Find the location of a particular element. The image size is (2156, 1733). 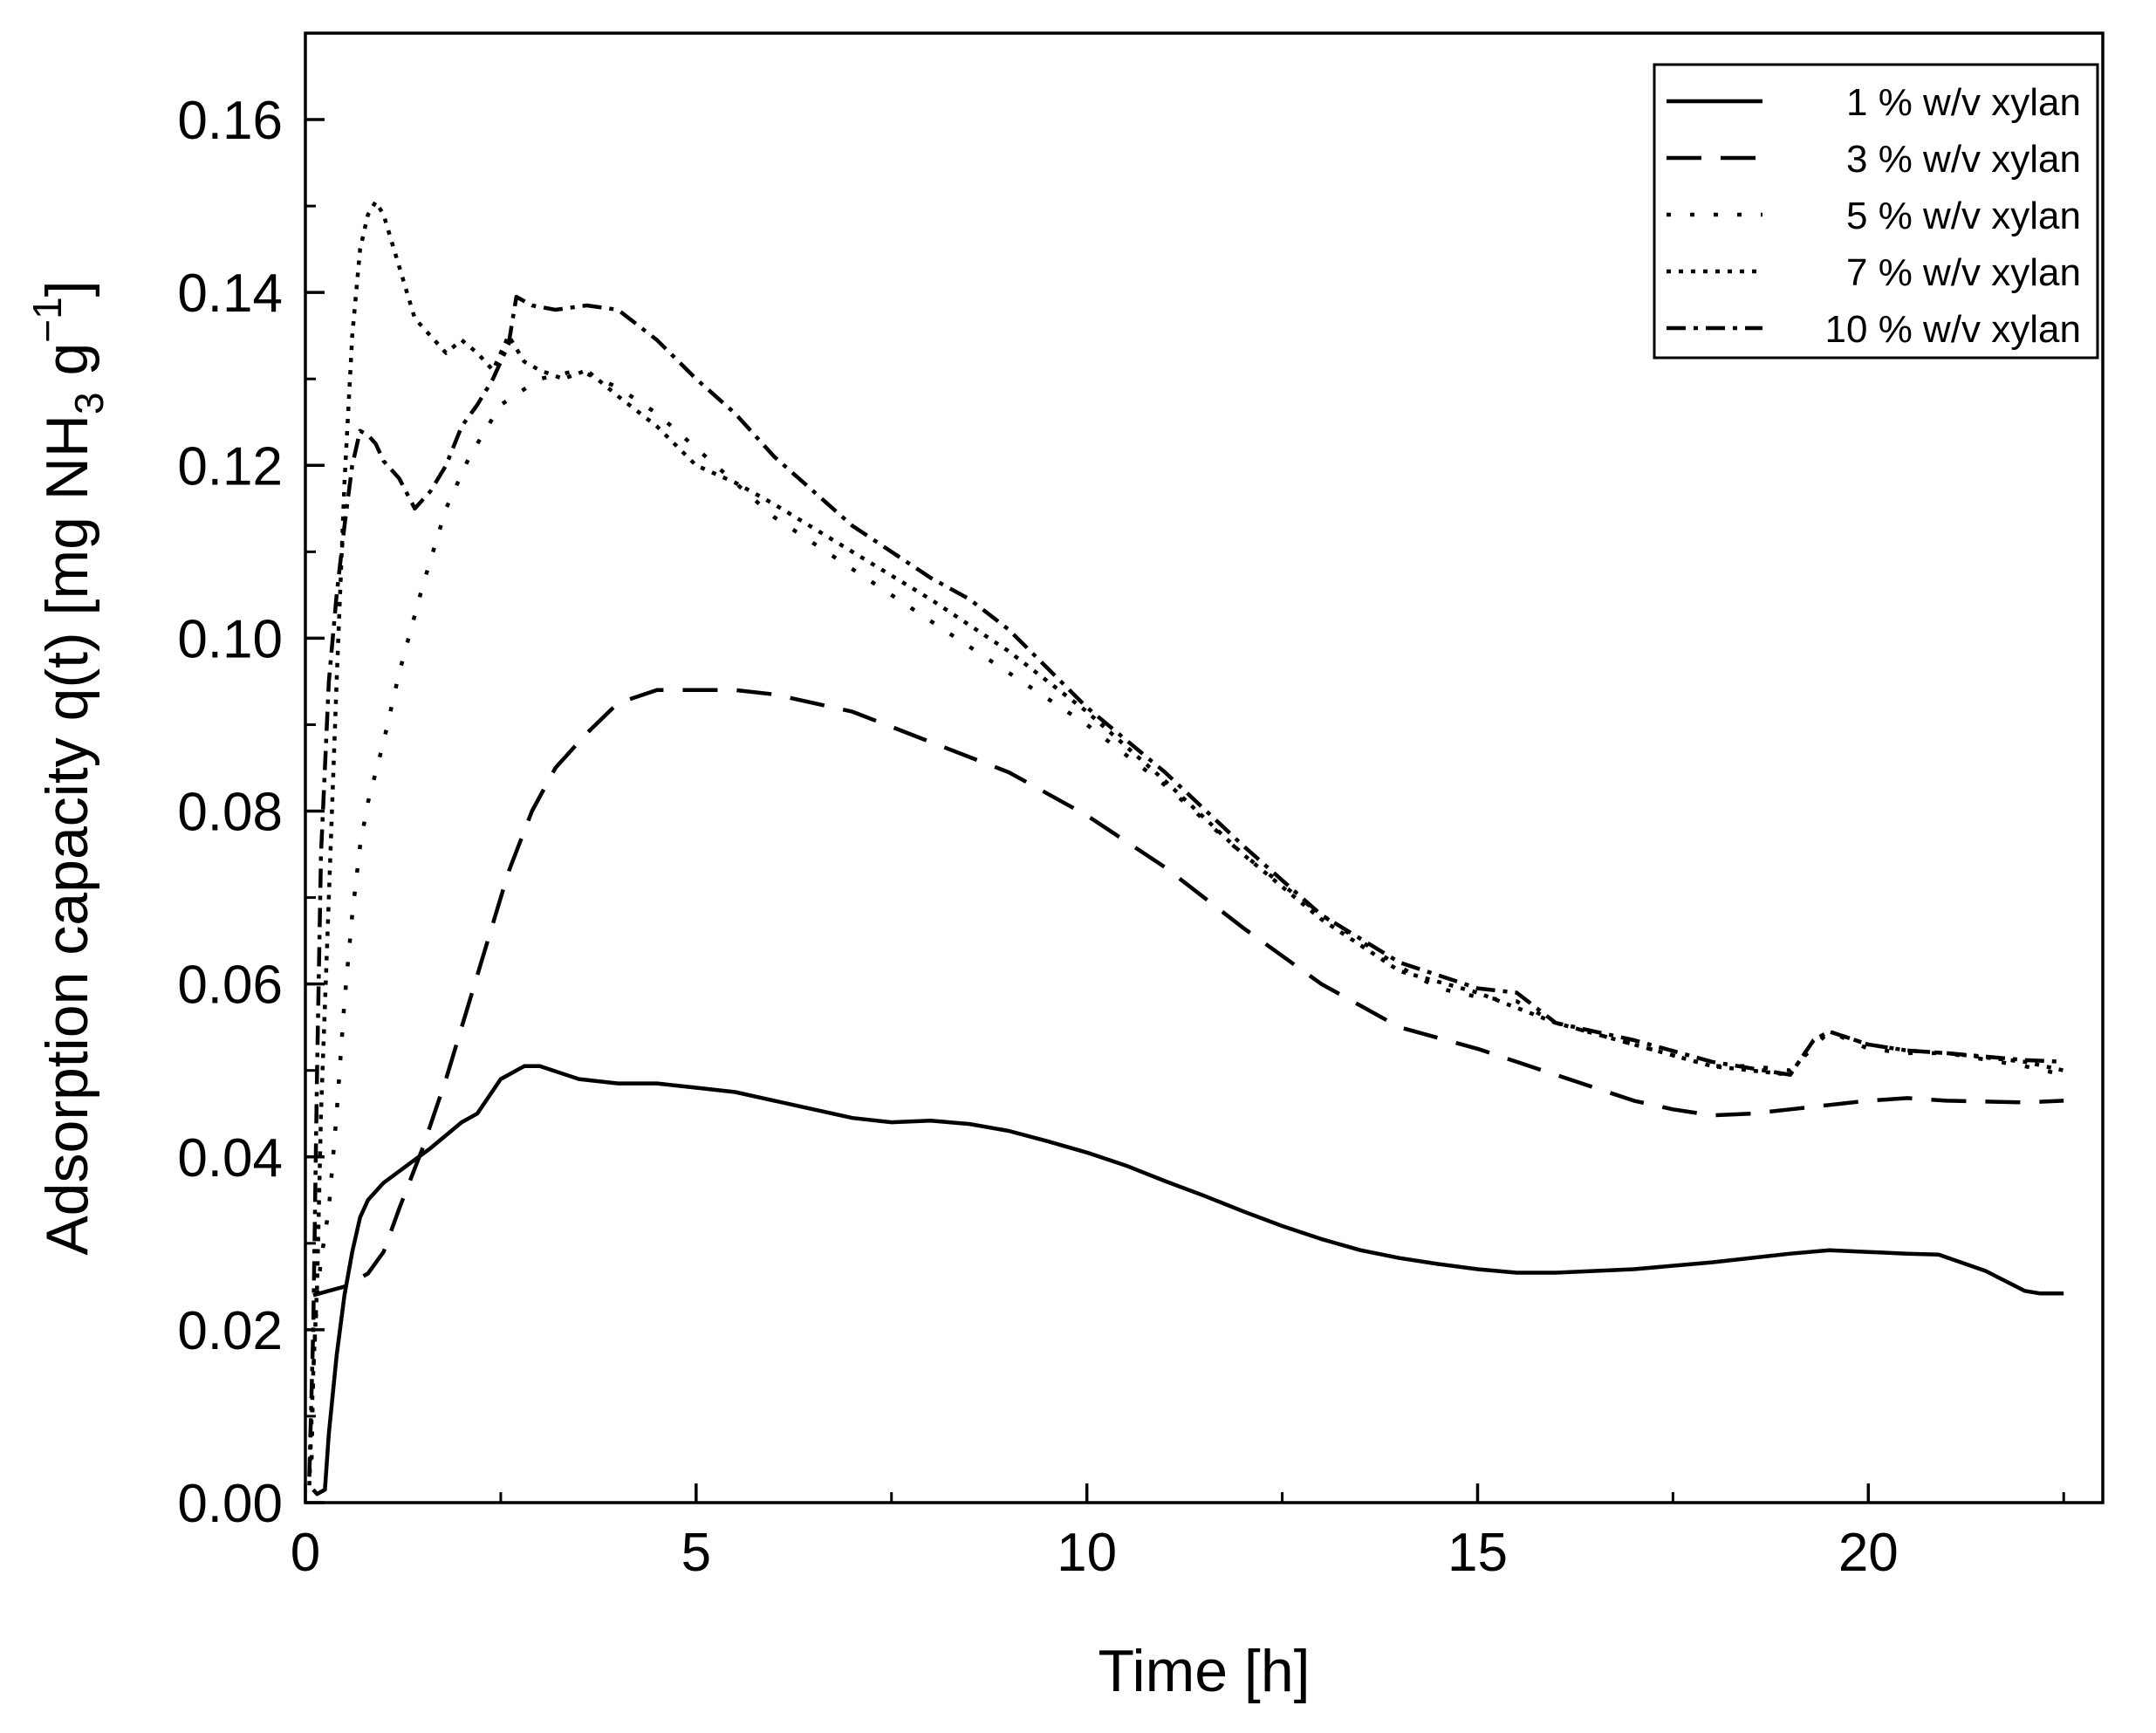

legend-label-3: 5 % w/v xylan is located at coordinates (1963, 216).